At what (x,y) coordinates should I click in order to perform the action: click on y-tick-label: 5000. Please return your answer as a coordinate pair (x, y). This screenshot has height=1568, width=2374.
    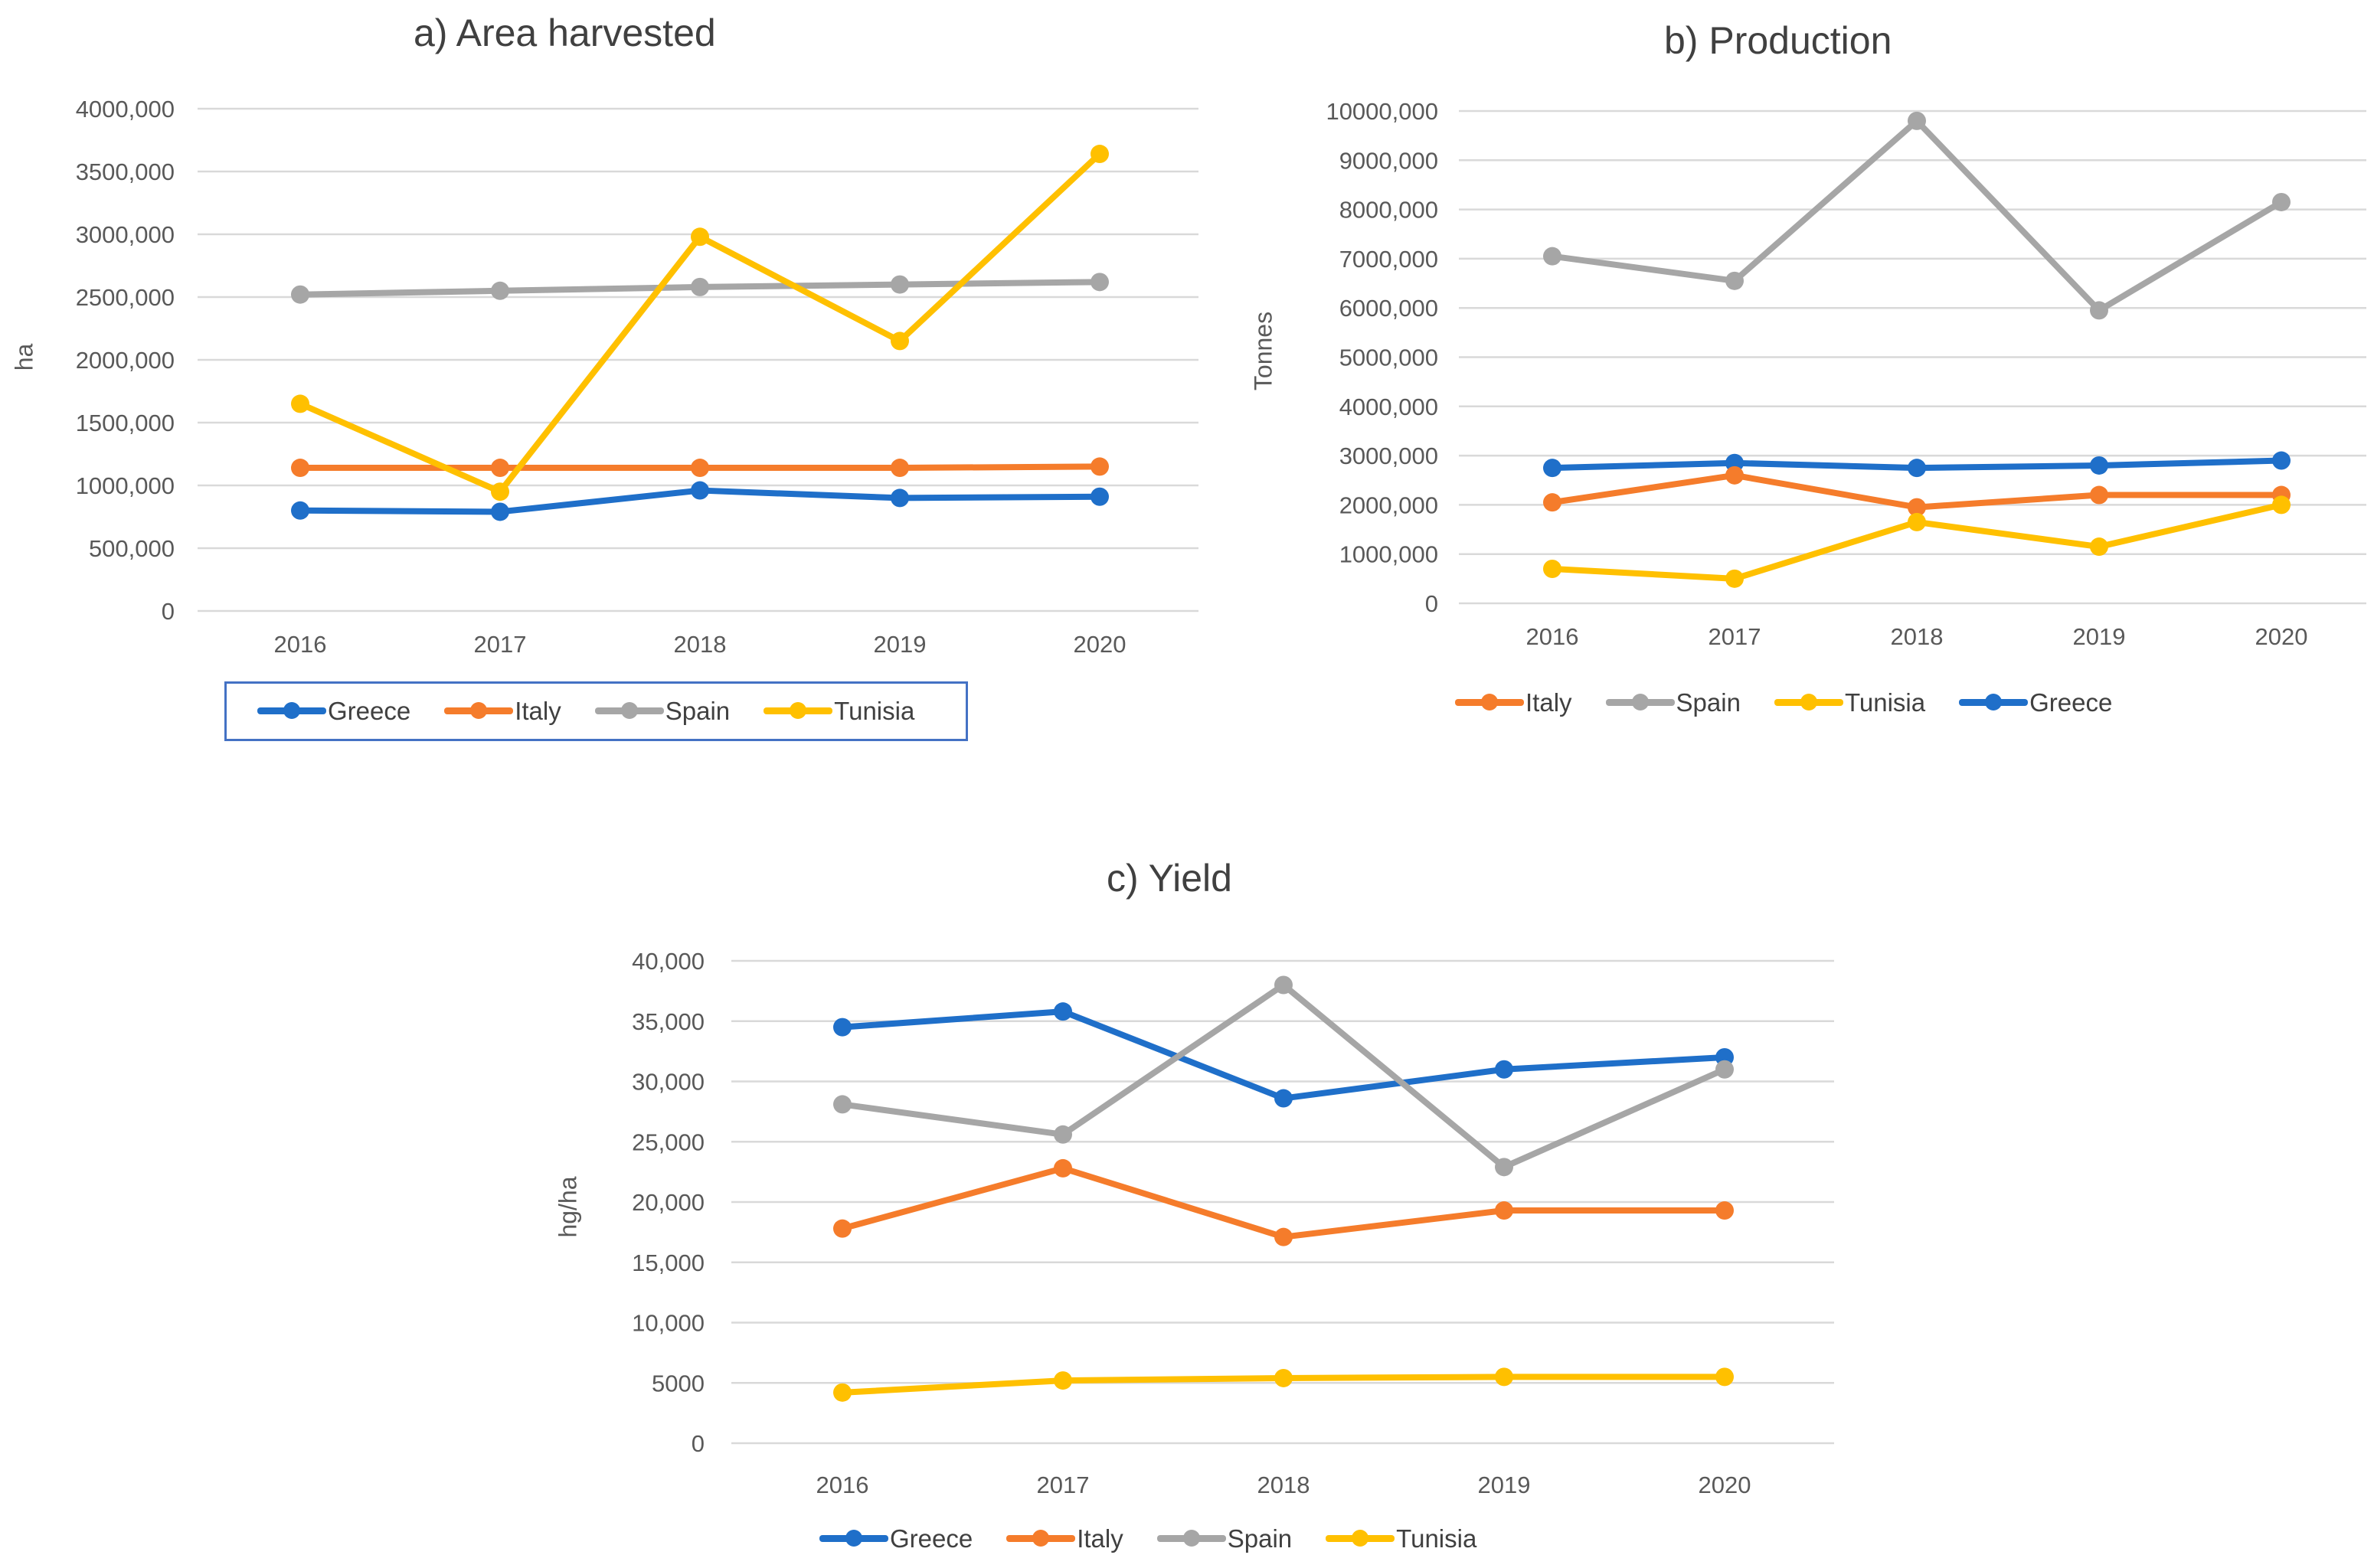
    Looking at the image, I should click on (678, 1383).